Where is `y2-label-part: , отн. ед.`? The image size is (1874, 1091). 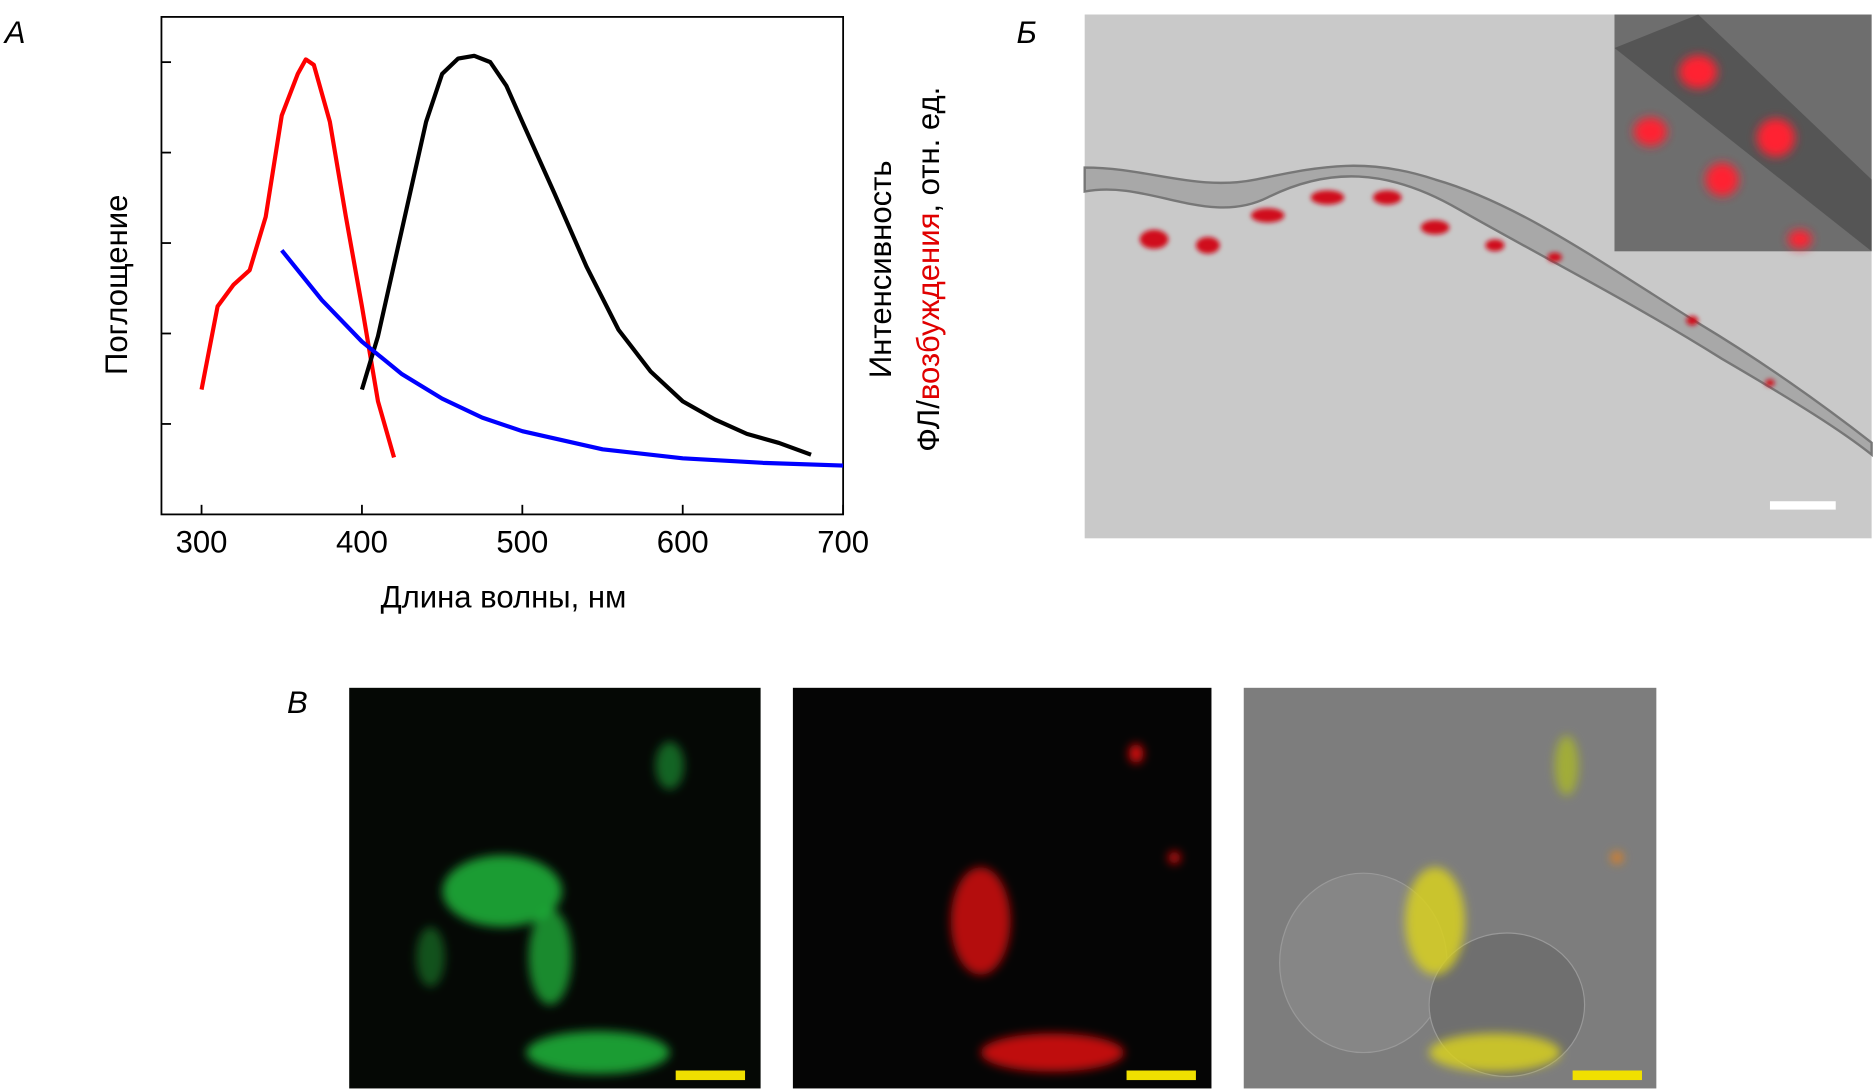
y2-label-part: , отн. ед. is located at coordinates (928, 150).